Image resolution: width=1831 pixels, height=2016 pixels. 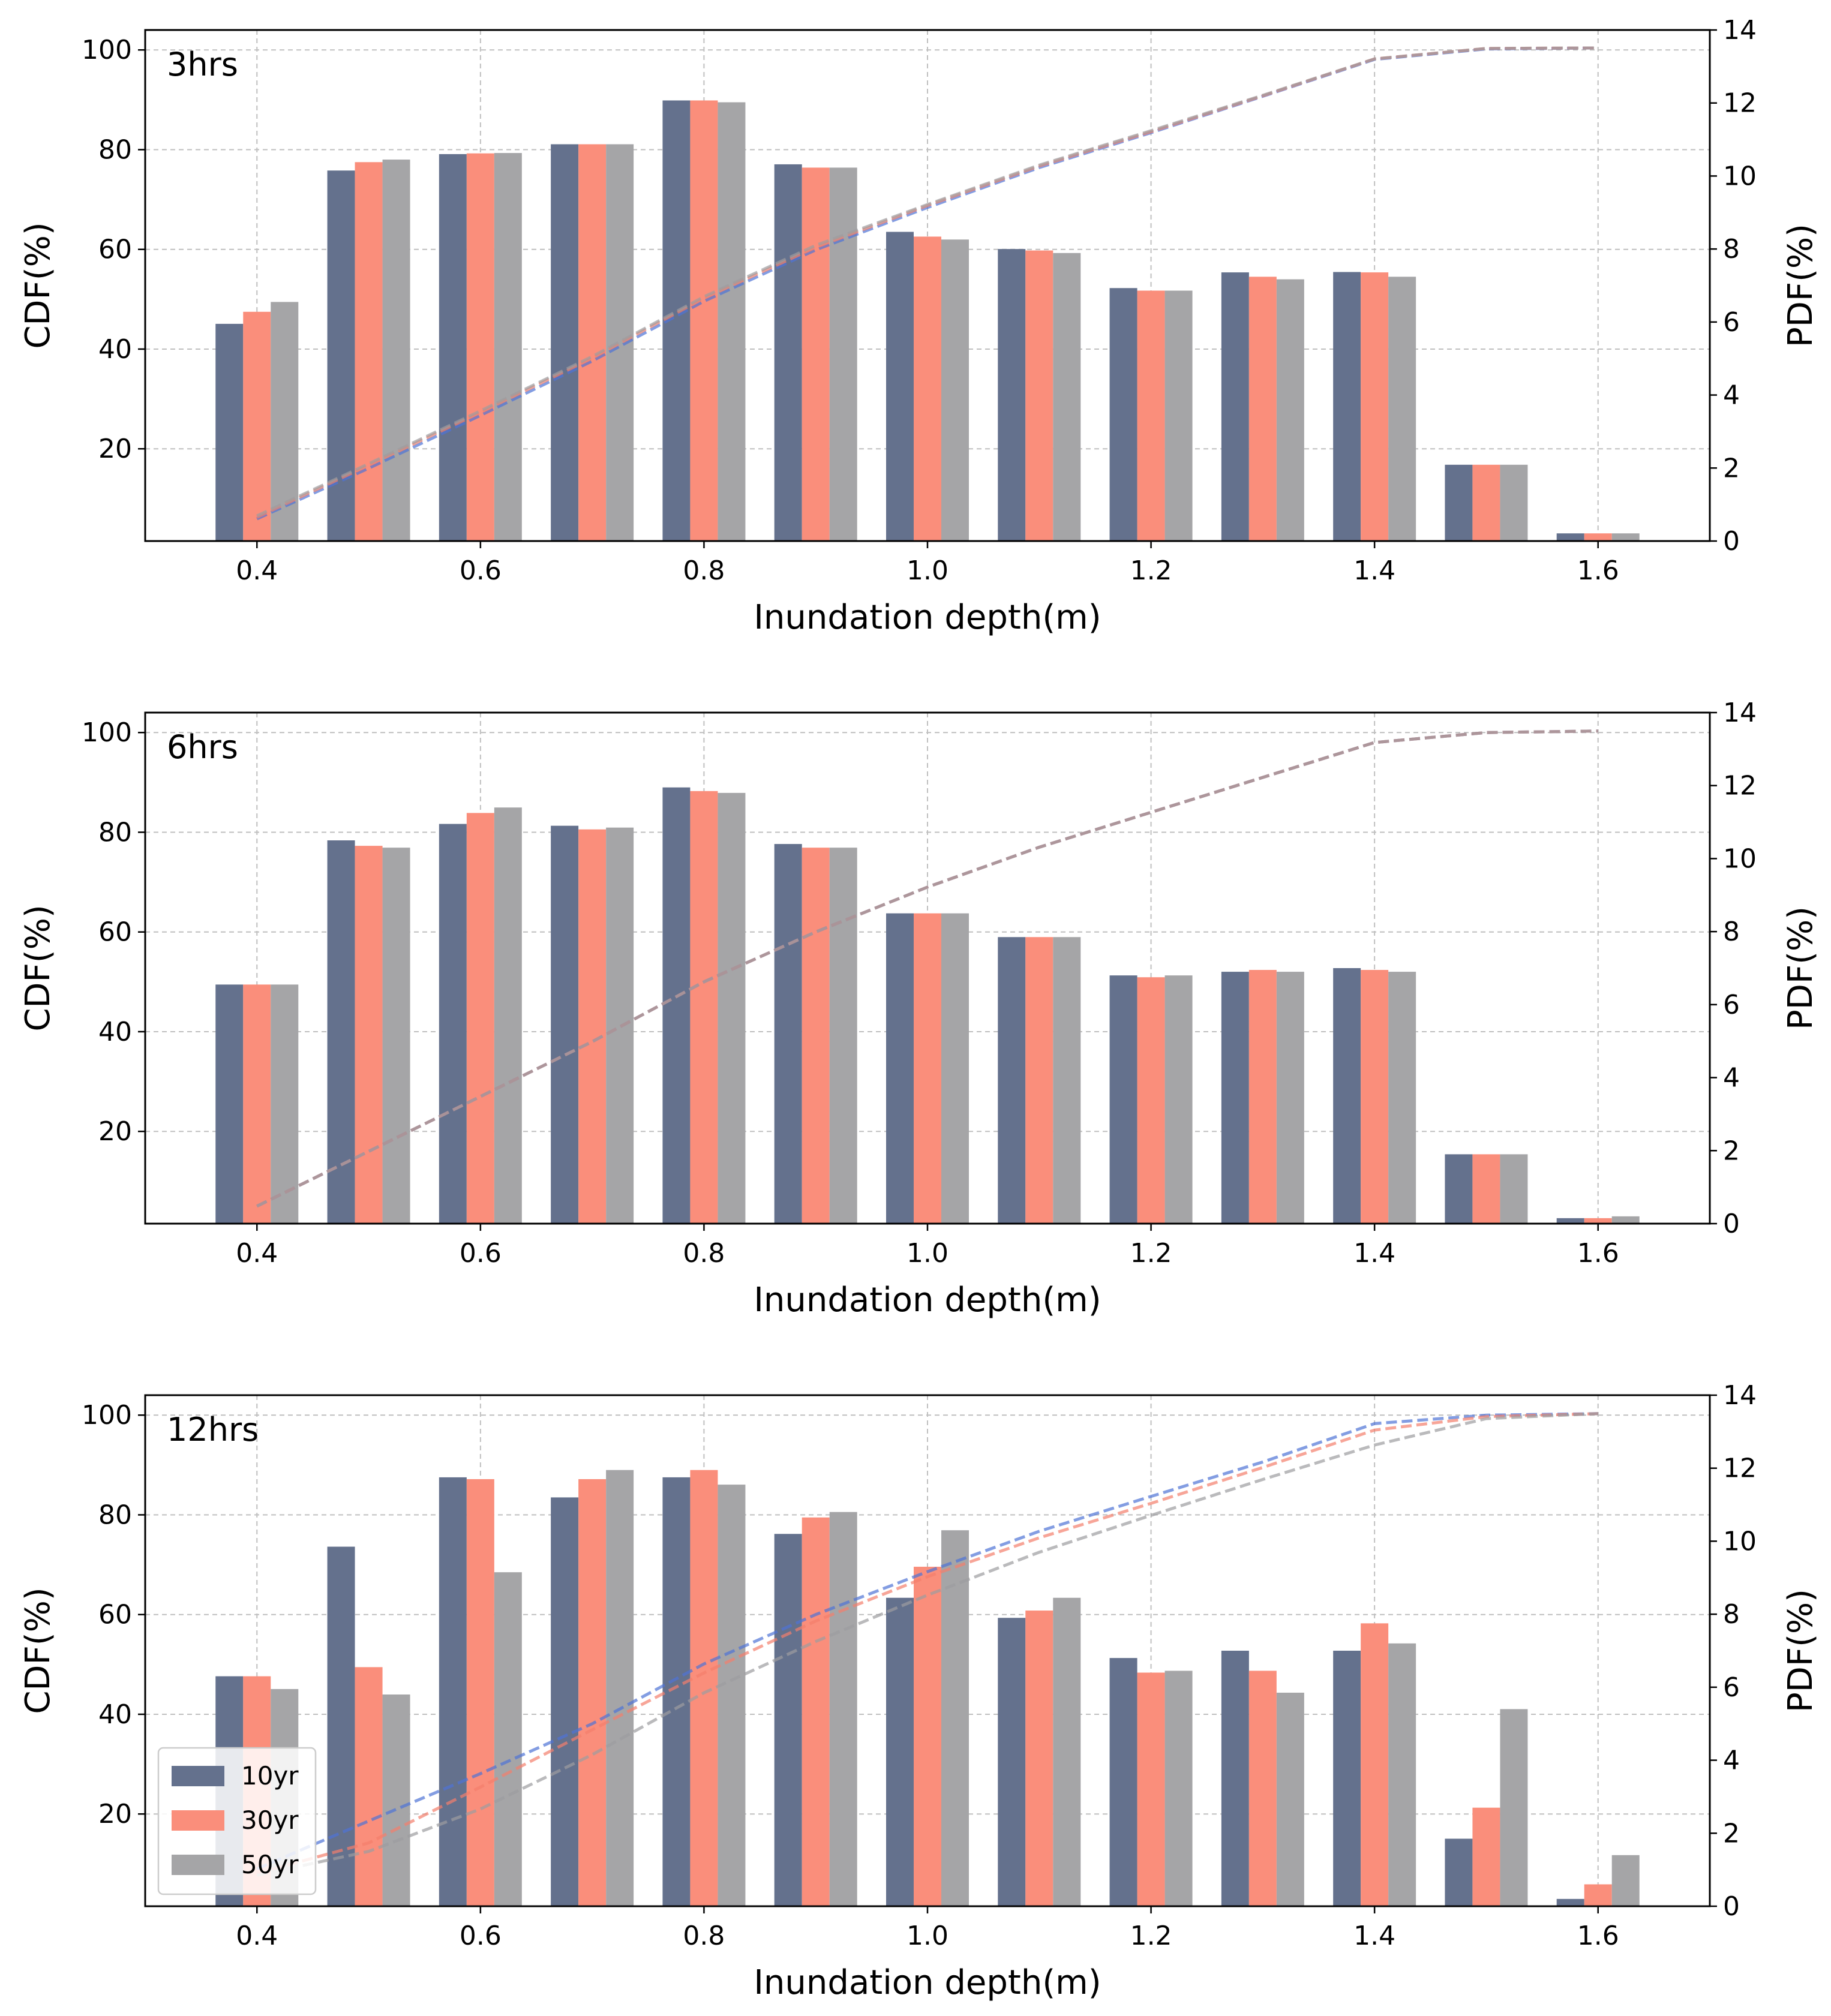 What do you see at coordinates (202, 747) in the screenshot?
I see `panel-title: 6hrs` at bounding box center [202, 747].